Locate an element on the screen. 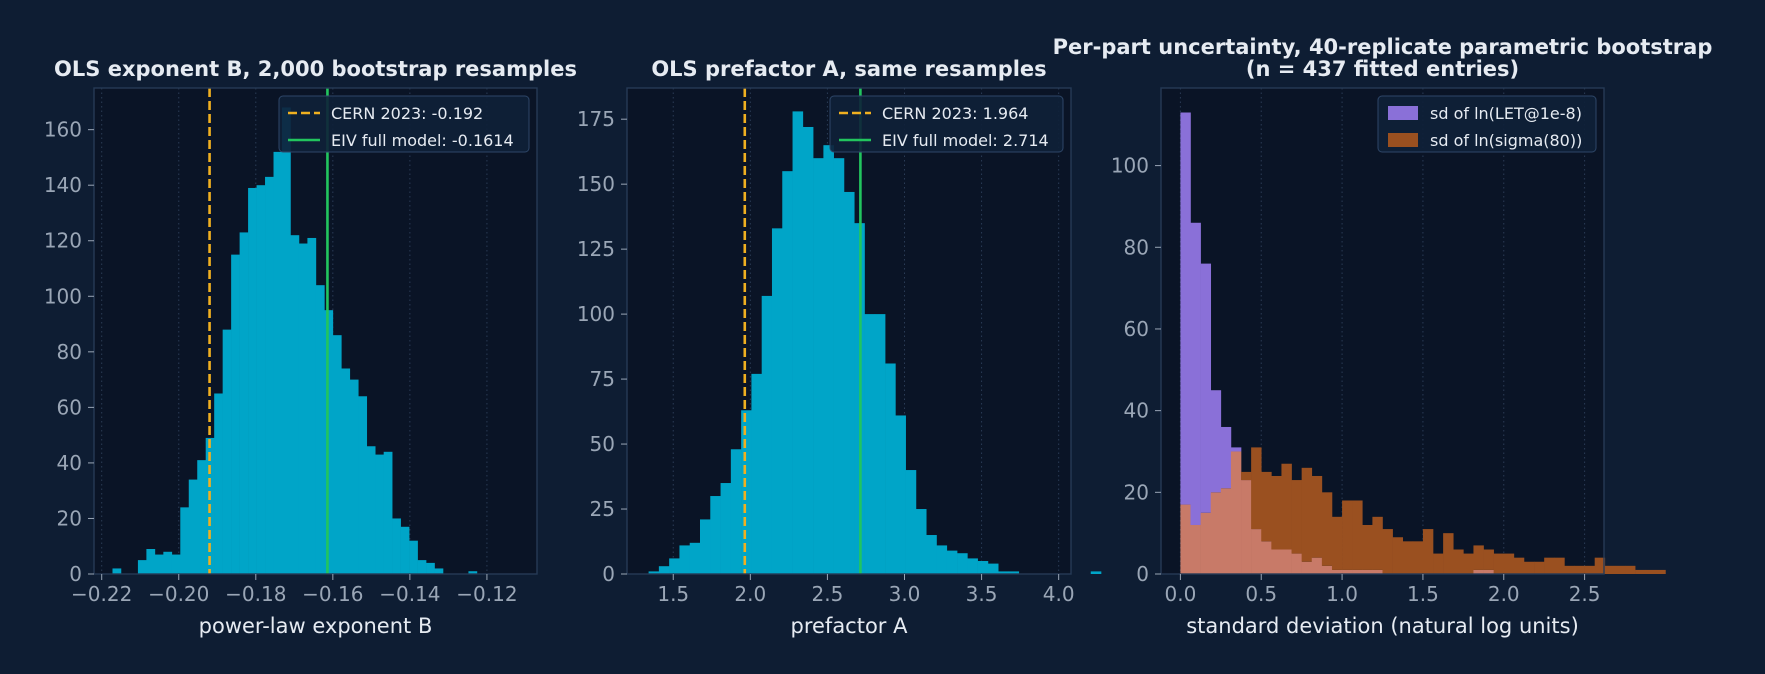 This screenshot has height=674, width=1765. exponent-b-ytick-label: 20 is located at coordinates (69, 518).